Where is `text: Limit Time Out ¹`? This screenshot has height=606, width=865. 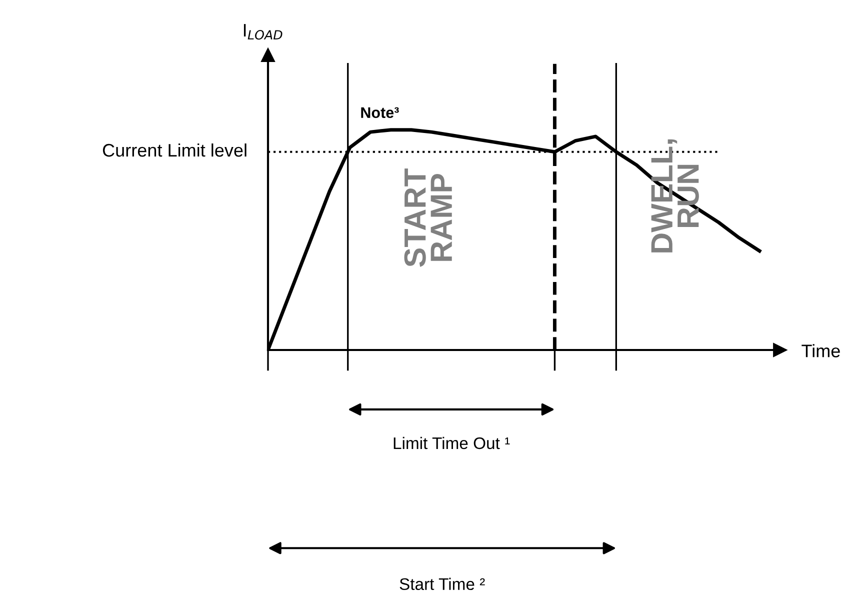 text: Limit Time Out ¹ is located at coordinates (452, 443).